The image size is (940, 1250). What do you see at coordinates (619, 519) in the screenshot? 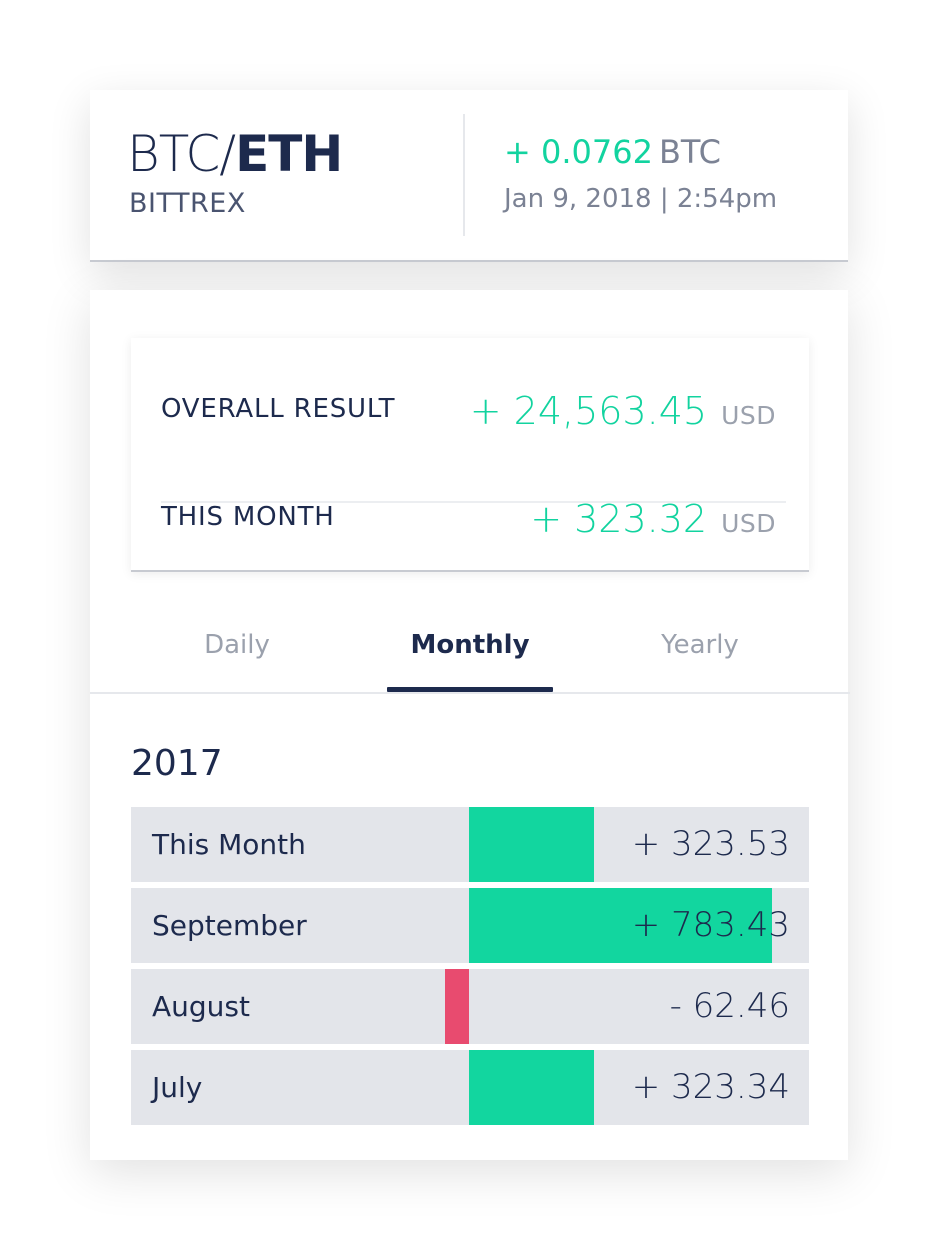
I see `this-month-amount: + 323.32` at bounding box center [619, 519].